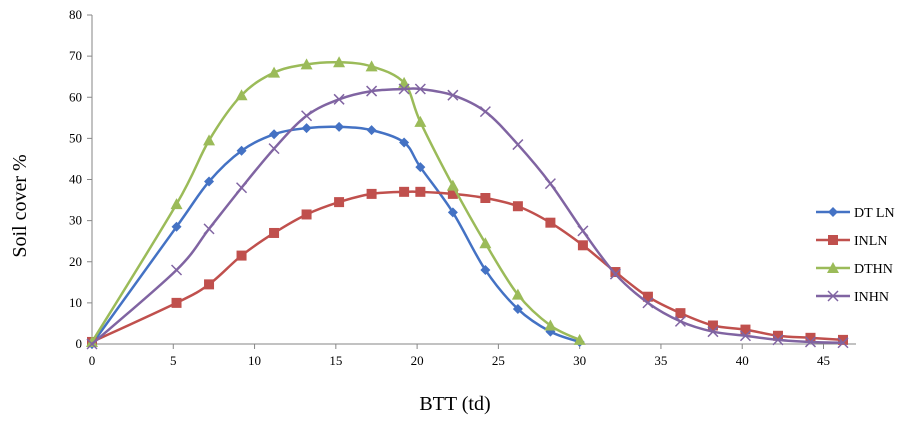 This screenshot has height=422, width=912. What do you see at coordinates (454, 404) in the screenshot?
I see `x-axis-title: BTT (td)` at bounding box center [454, 404].